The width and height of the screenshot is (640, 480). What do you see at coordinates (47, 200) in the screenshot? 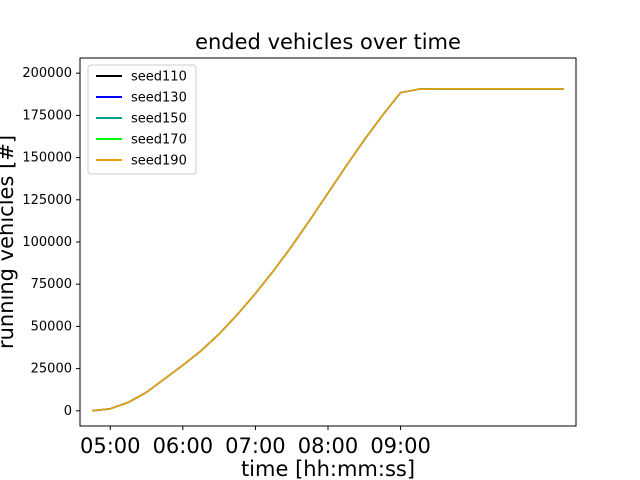
I see `y-tick-label: 125000` at bounding box center [47, 200].